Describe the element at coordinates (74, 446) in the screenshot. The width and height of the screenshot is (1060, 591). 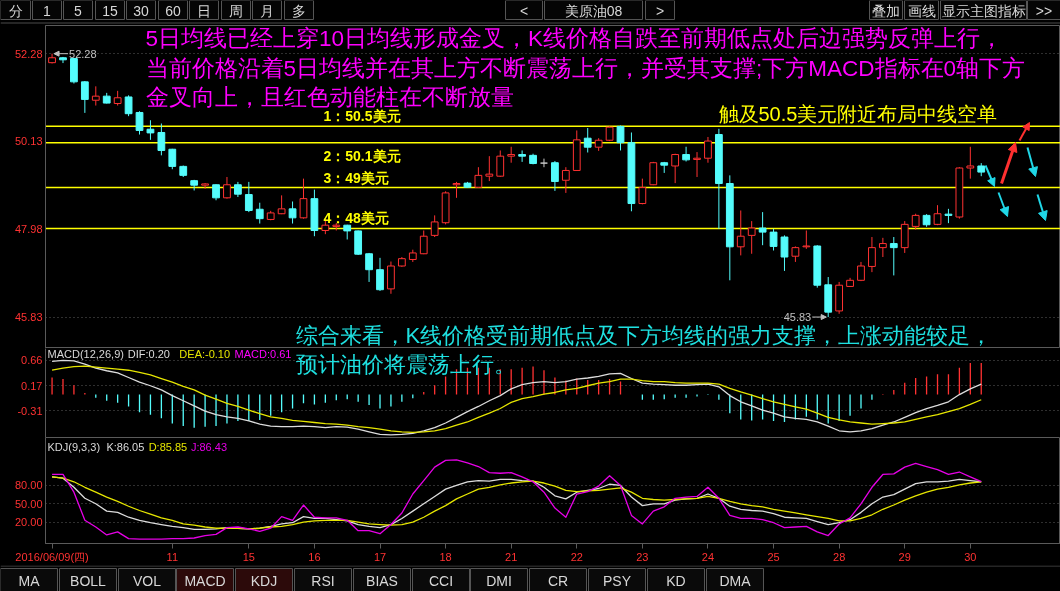
I see `legend-title: KDJ(9,3,3)` at that location.